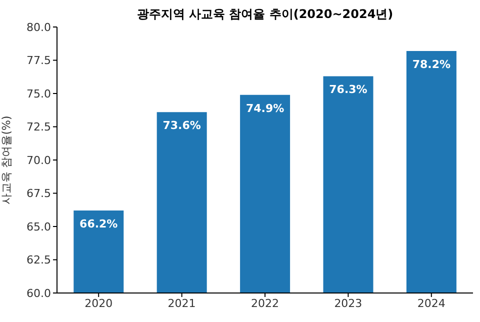 The image size is (480, 322). I want to click on y-tick-label: 75.0, so click(38, 93).